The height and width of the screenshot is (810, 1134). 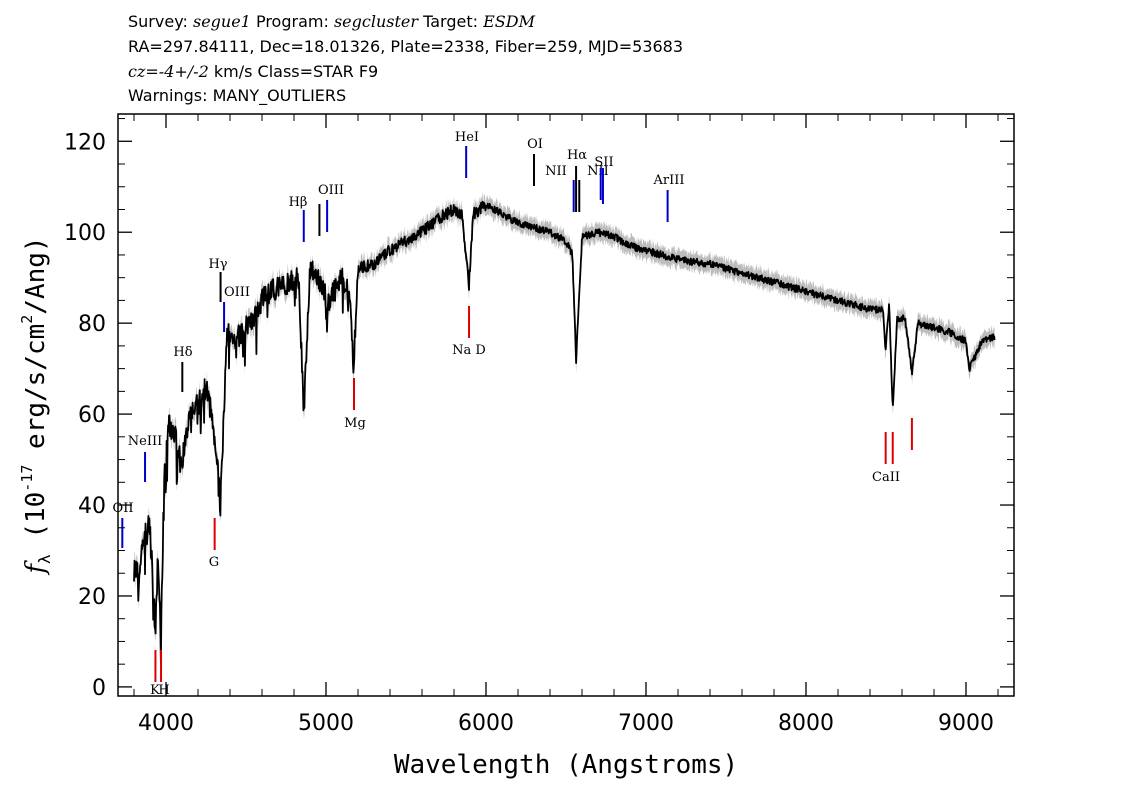 I want to click on emission-line-label: Hγ, so click(x=217, y=264).